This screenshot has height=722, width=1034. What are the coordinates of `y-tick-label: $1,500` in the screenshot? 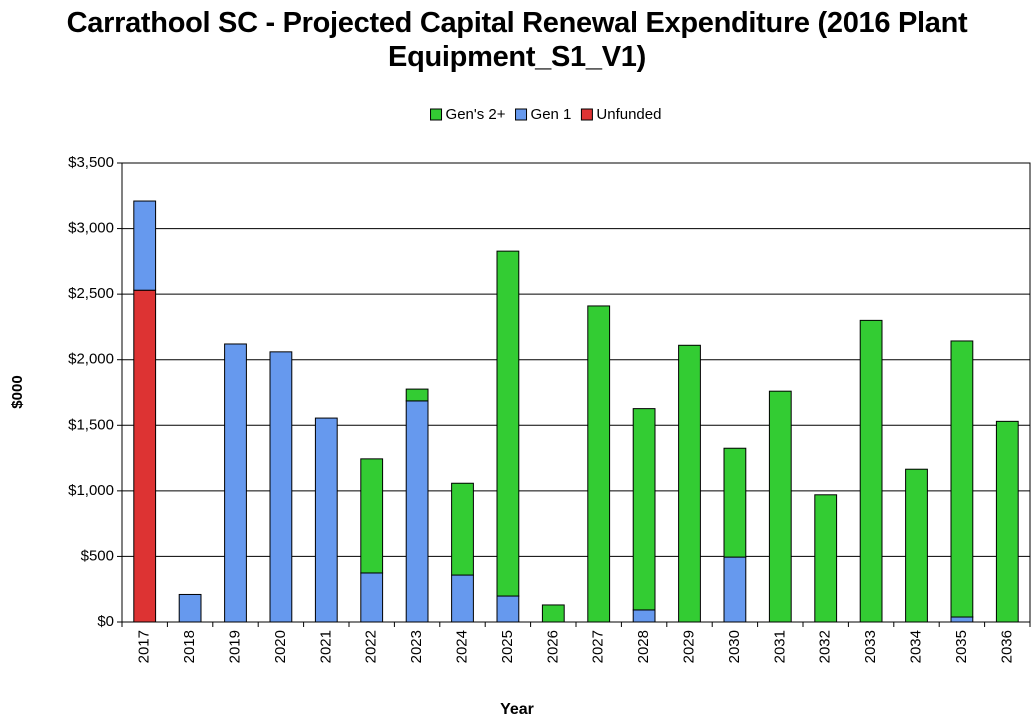 It's located at (91, 424).